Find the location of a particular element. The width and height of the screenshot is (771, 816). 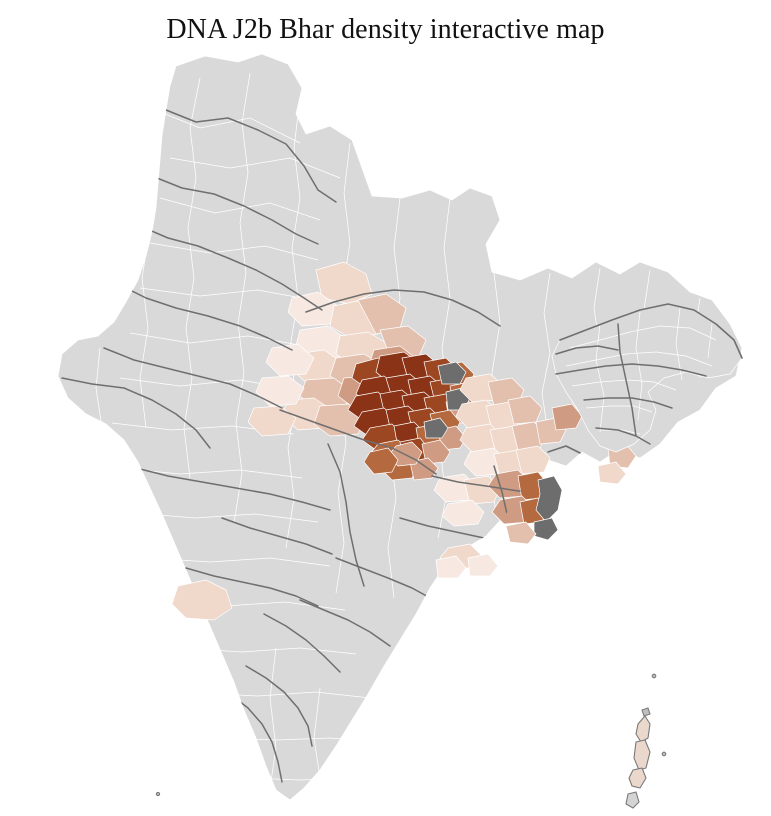

district-group-bihar is located at coordinates (519, 426).